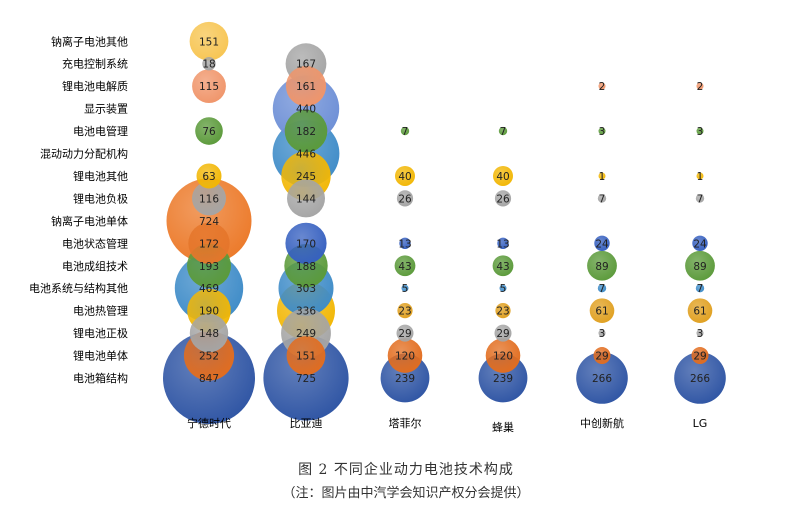 This screenshot has width=812, height=509. What do you see at coordinates (100, 198) in the screenshot?
I see `row-label: 锂电池负极` at bounding box center [100, 198].